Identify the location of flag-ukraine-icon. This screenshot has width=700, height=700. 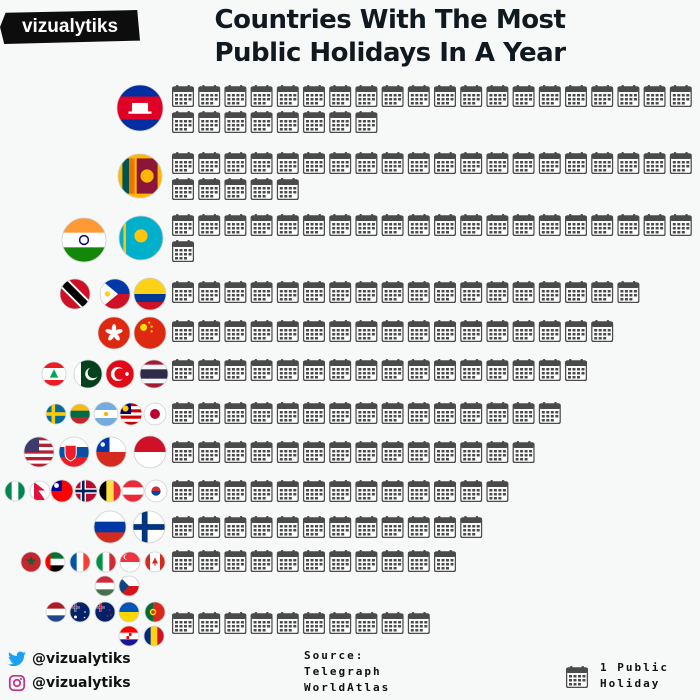
(129, 612).